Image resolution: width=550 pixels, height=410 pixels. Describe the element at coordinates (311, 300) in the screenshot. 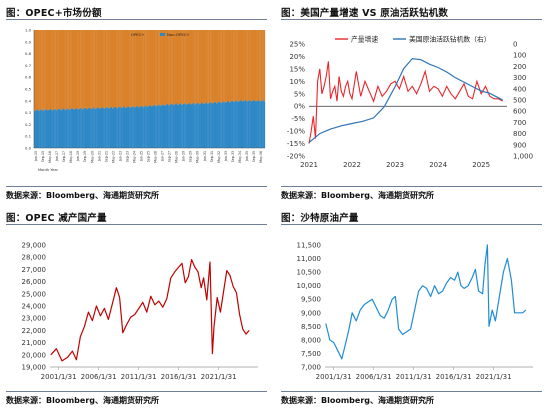

I see `y-tick-label: 9,500` at that location.